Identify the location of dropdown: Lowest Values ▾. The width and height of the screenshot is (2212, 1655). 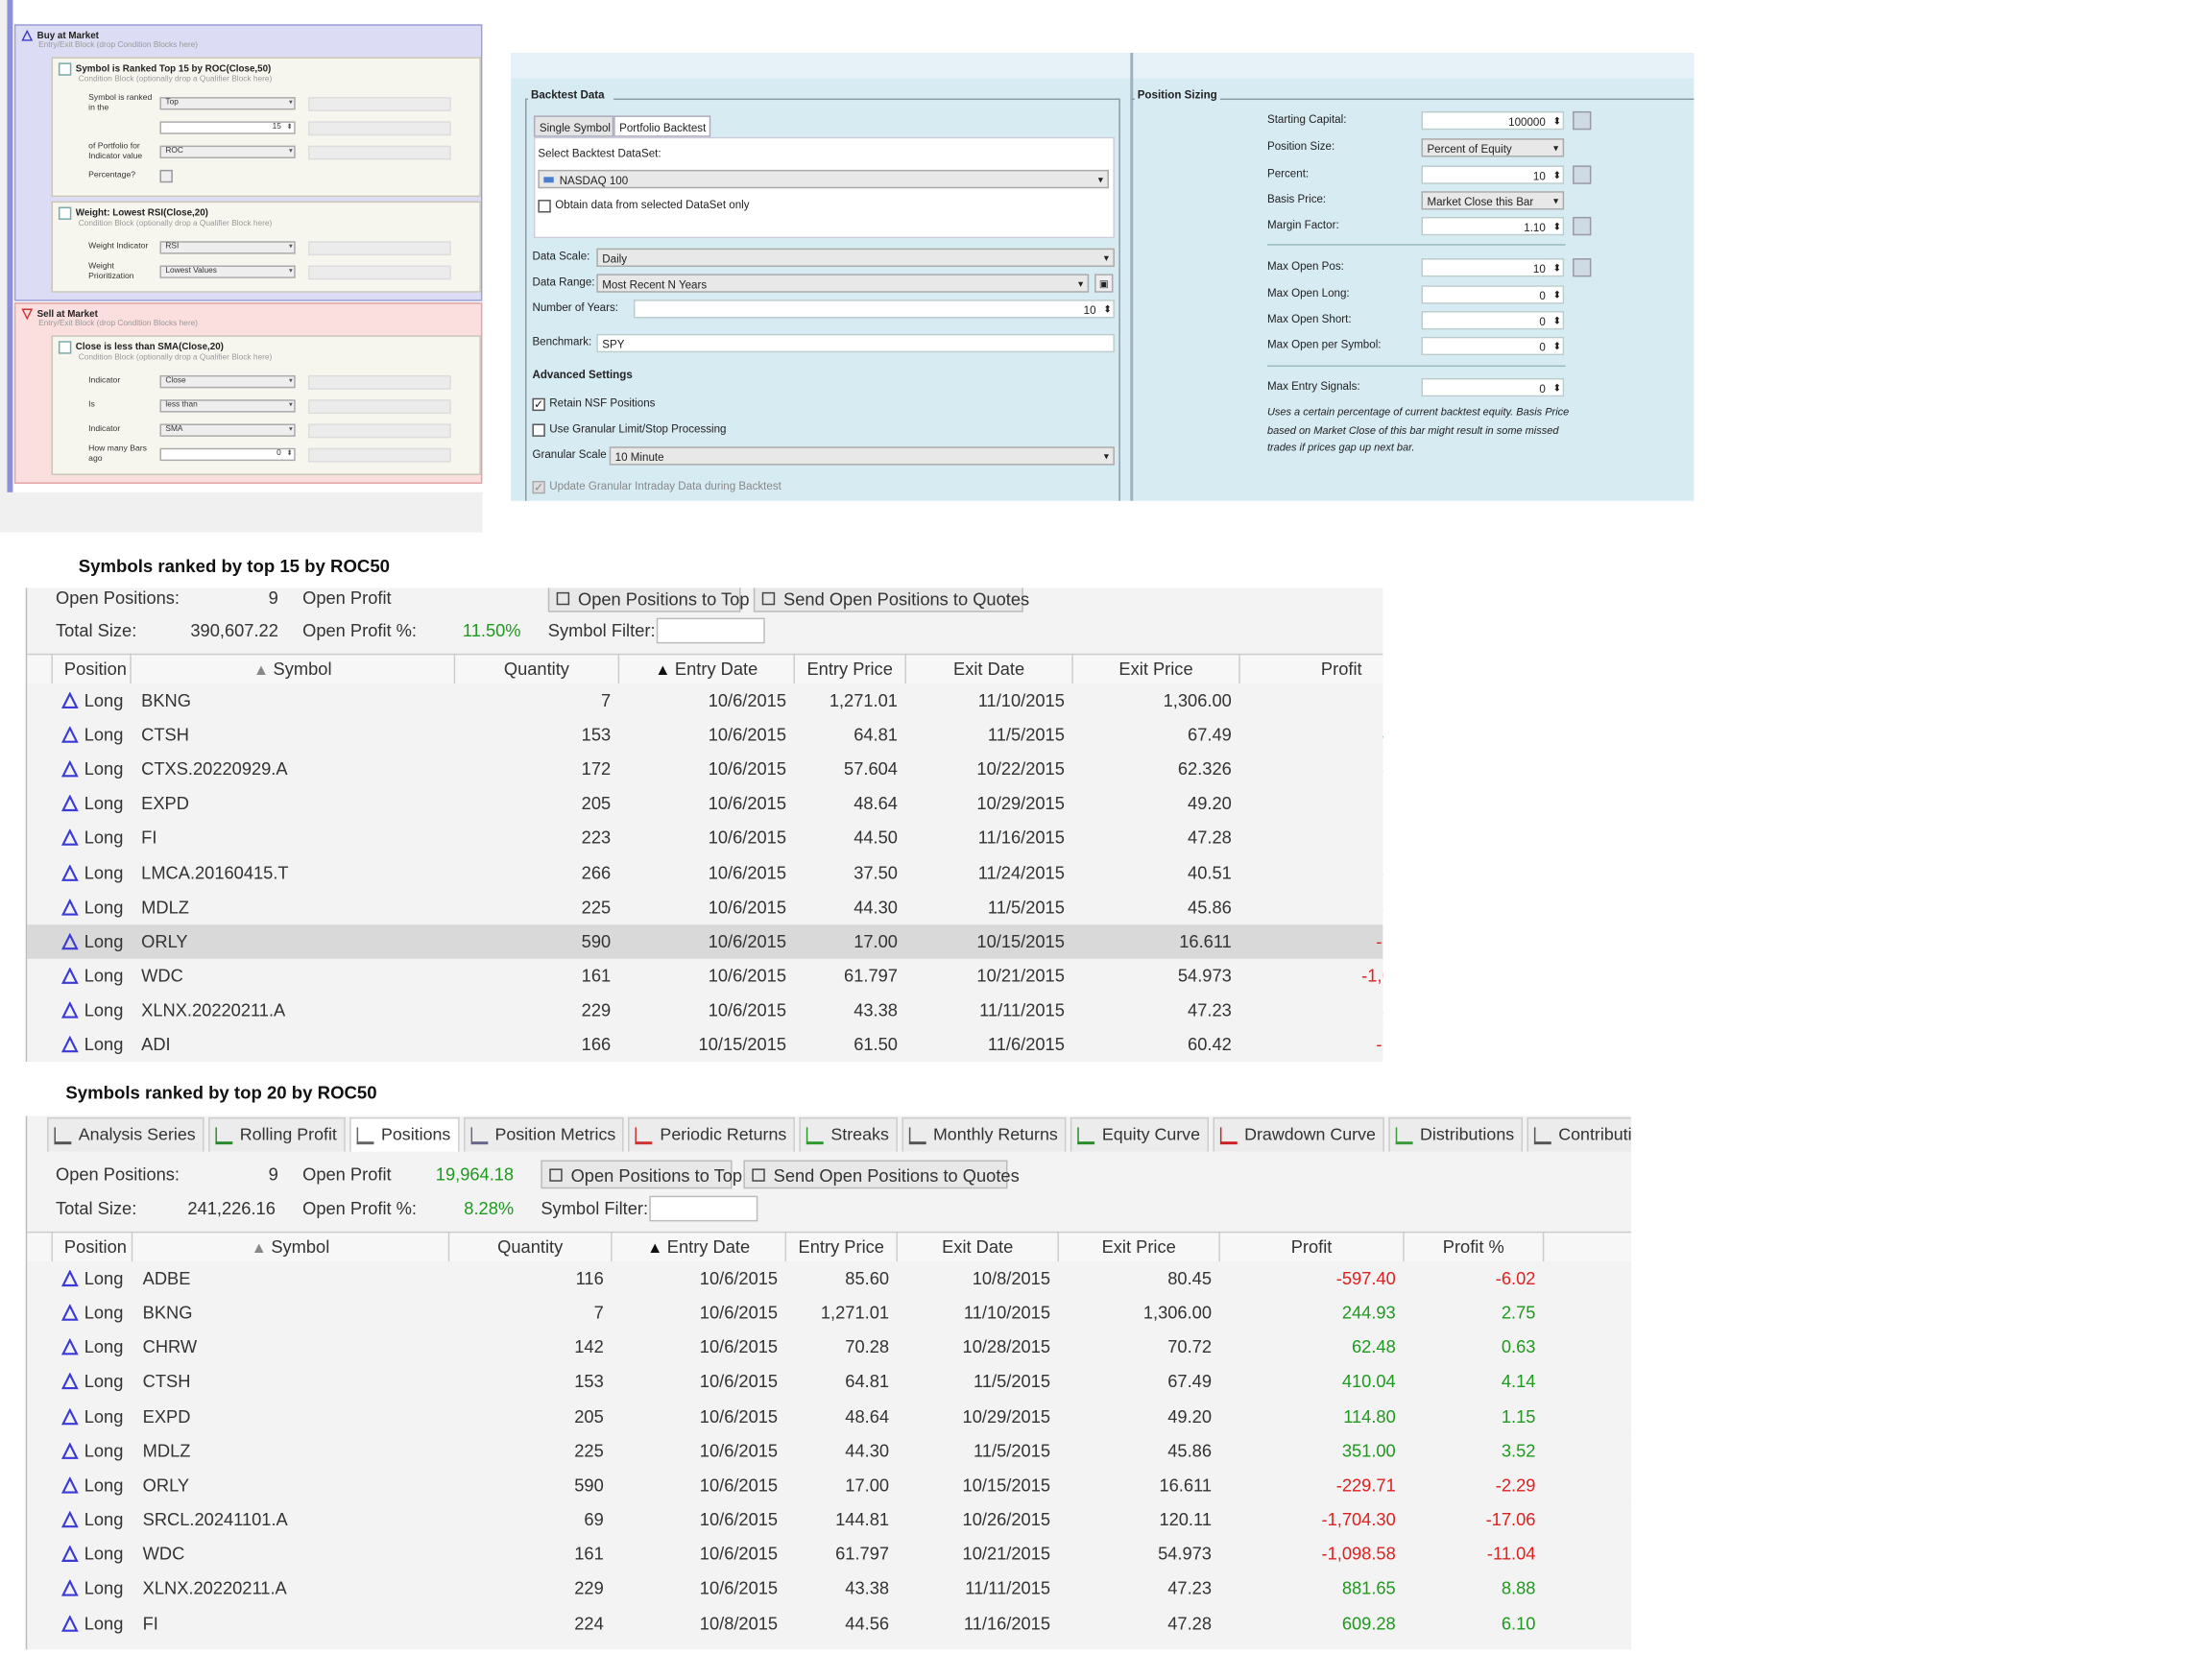
(227, 272).